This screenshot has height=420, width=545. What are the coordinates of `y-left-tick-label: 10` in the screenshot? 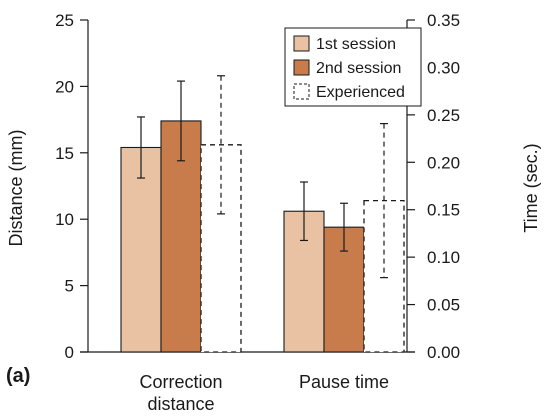 It's located at (64, 219).